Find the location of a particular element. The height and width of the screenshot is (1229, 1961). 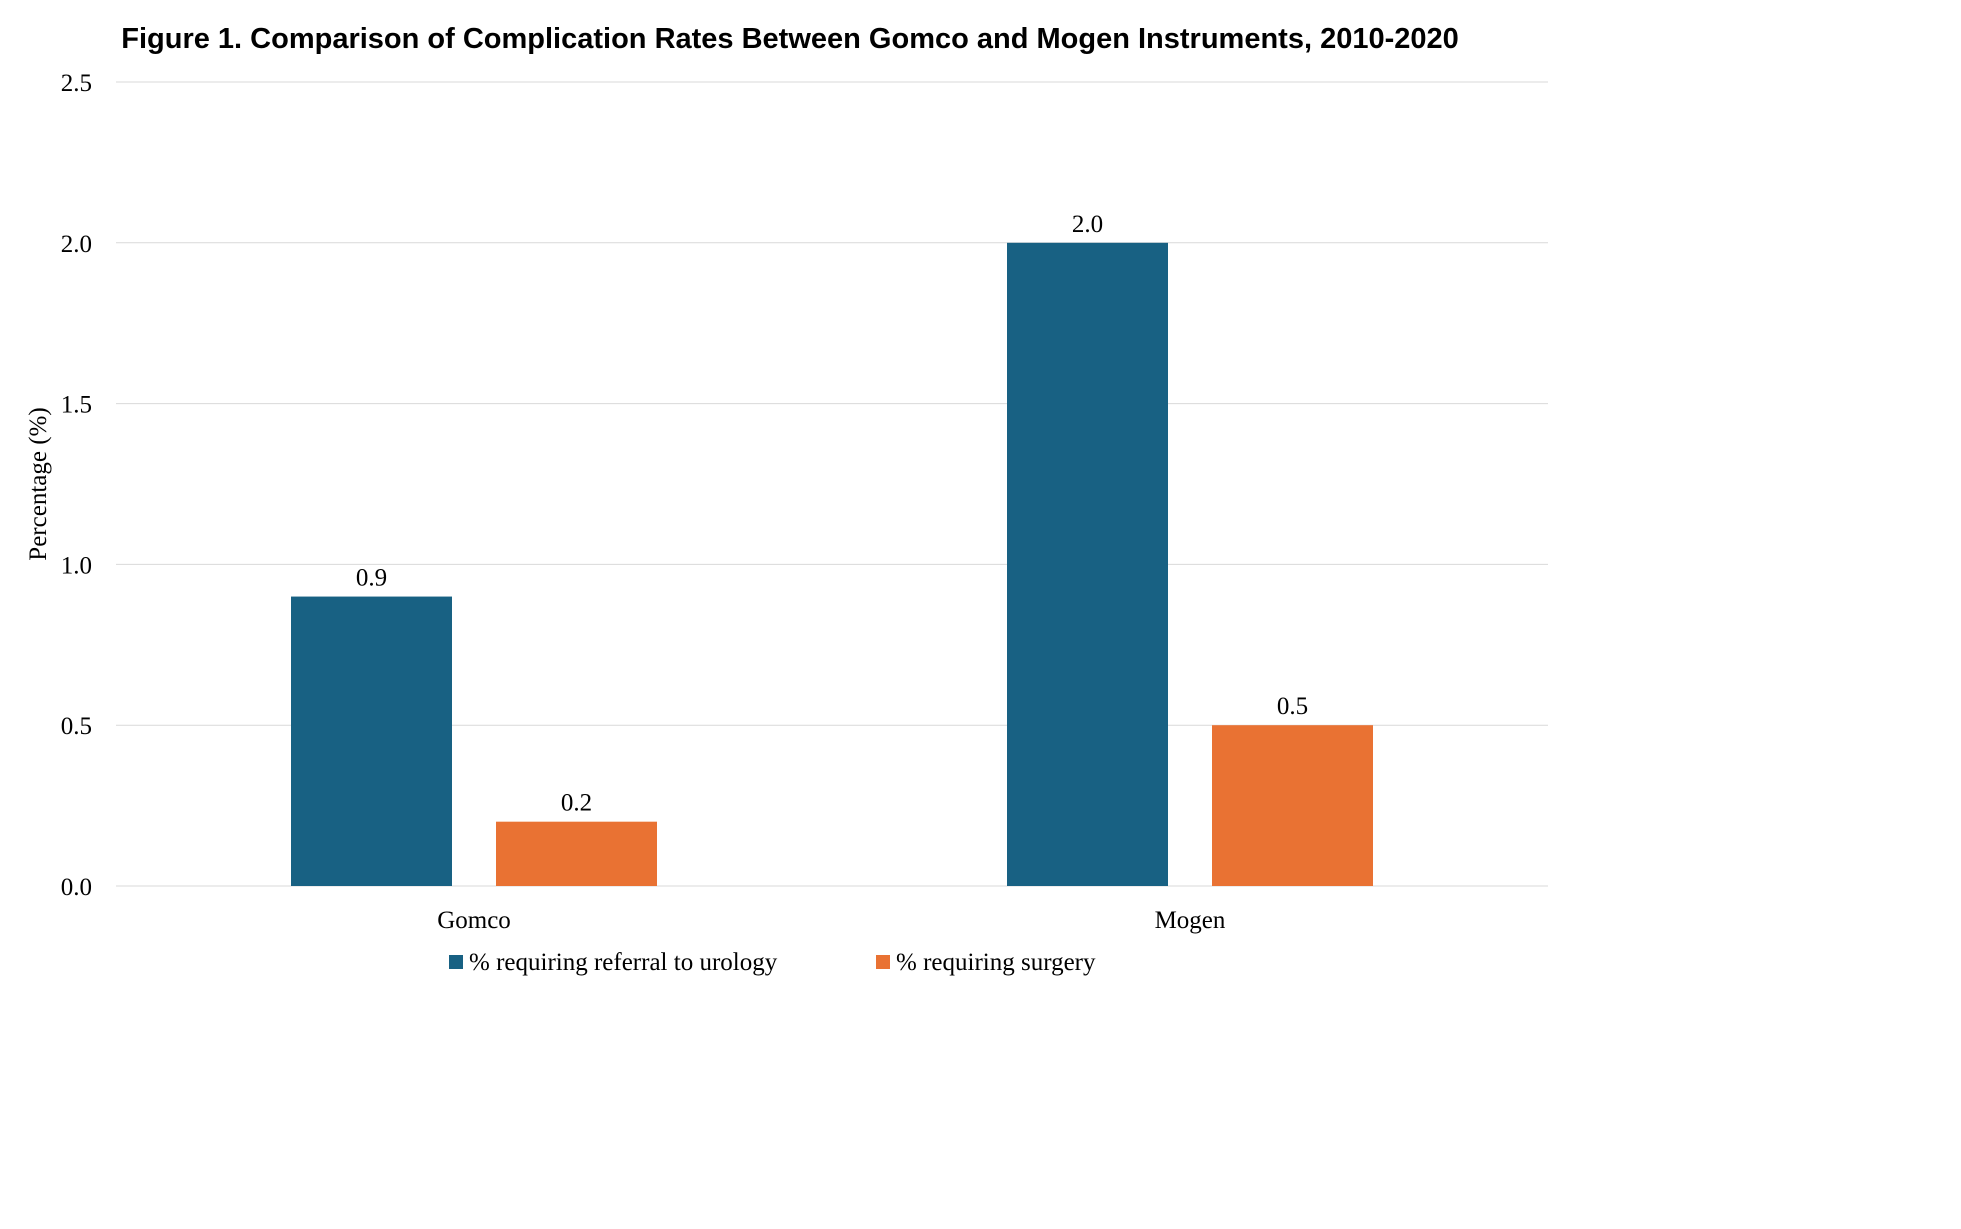

data-label-mogen-series-0: 2.0 is located at coordinates (1087, 224).